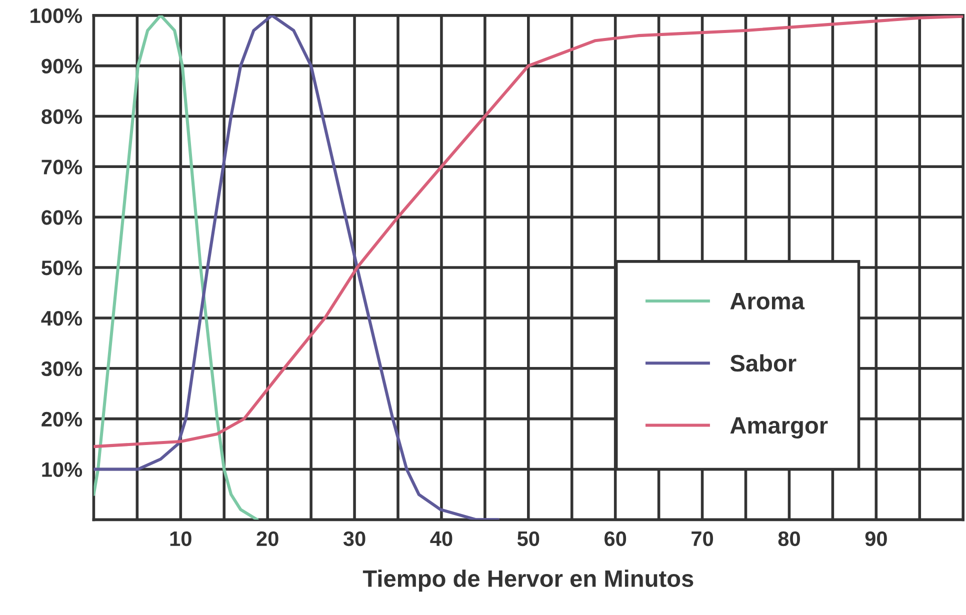 Image resolution: width=966 pixels, height=615 pixels. Describe the element at coordinates (62, 66) in the screenshot. I see `y-tick-label: 90%` at that location.